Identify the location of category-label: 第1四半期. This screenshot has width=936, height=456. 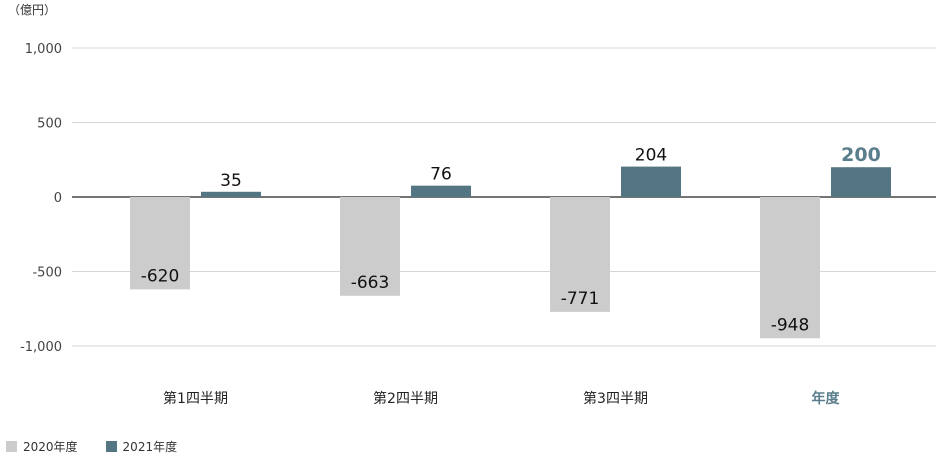
(195, 398).